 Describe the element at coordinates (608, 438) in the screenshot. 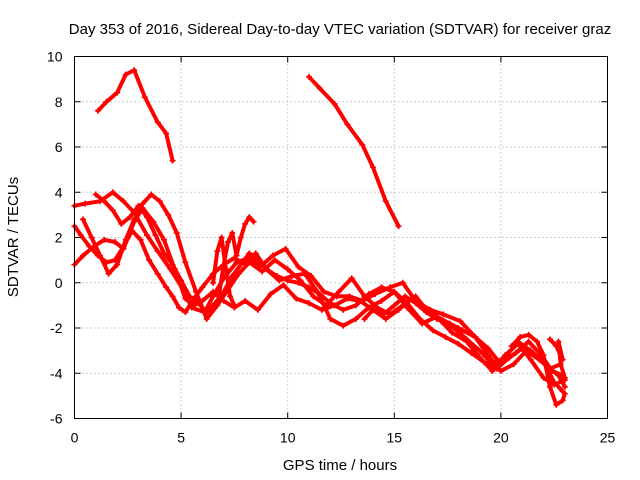

I see `x-tick-label: 25` at that location.